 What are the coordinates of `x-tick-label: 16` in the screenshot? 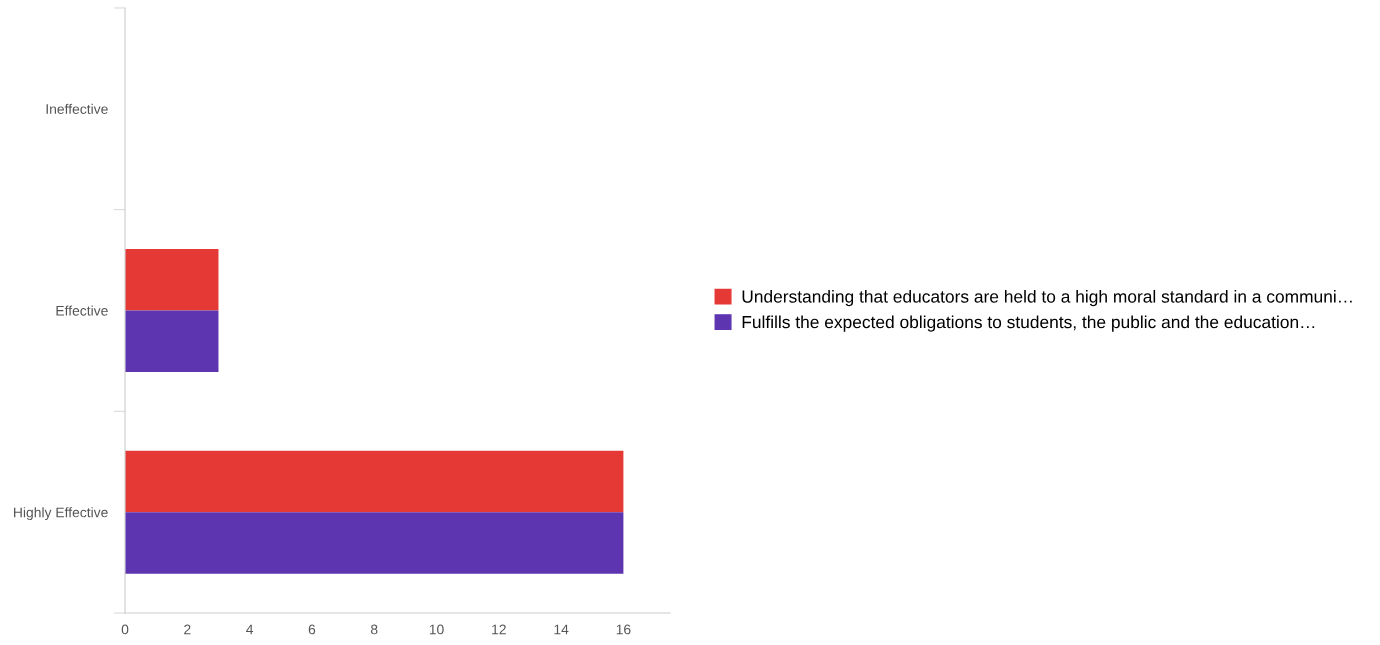 It's located at (623, 629).